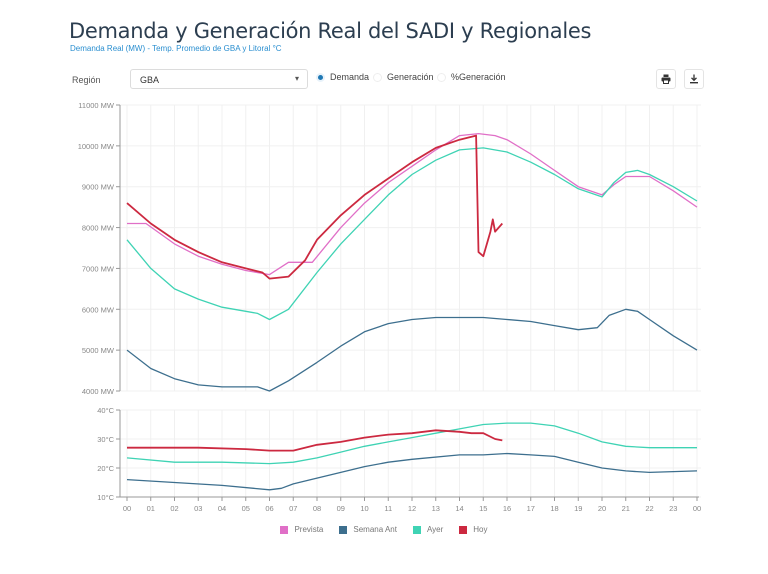 This screenshot has width=768, height=574. What do you see at coordinates (435, 529) in the screenshot?
I see `legend-label: Ayer` at bounding box center [435, 529].